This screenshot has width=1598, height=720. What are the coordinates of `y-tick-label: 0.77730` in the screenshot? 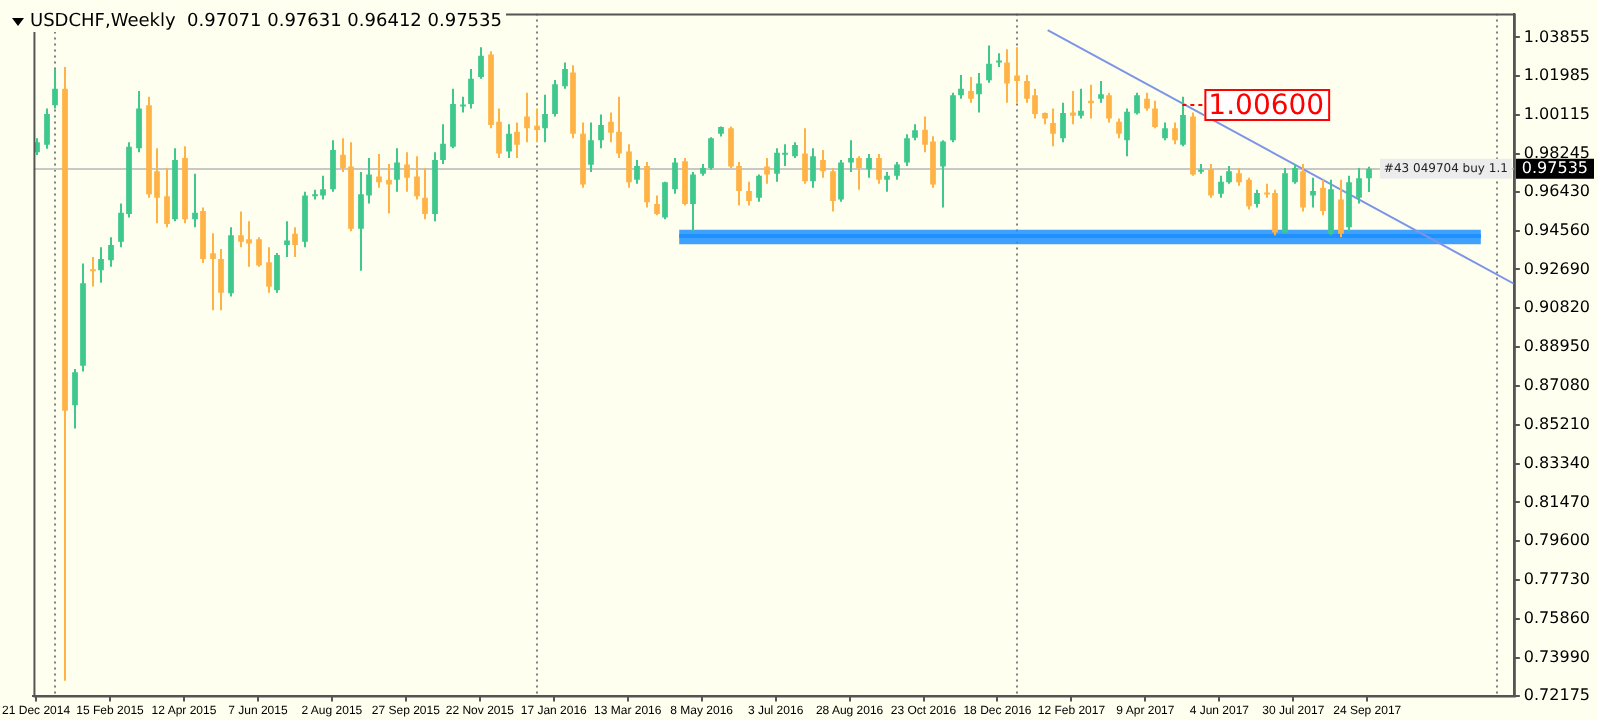 It's located at (1557, 579).